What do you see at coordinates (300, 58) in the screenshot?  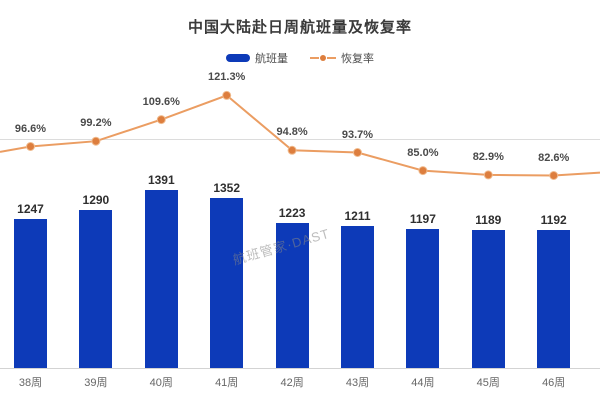 I see `legend: 航班量 恢复率` at bounding box center [300, 58].